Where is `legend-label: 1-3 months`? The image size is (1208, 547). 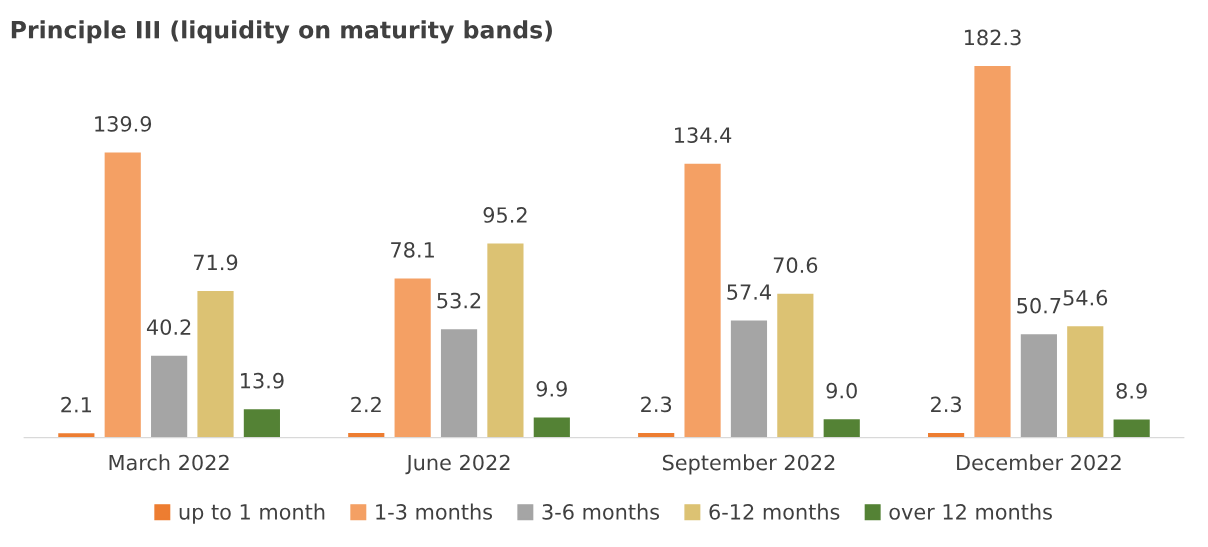
legend-label: 1-3 months is located at coordinates (434, 511).